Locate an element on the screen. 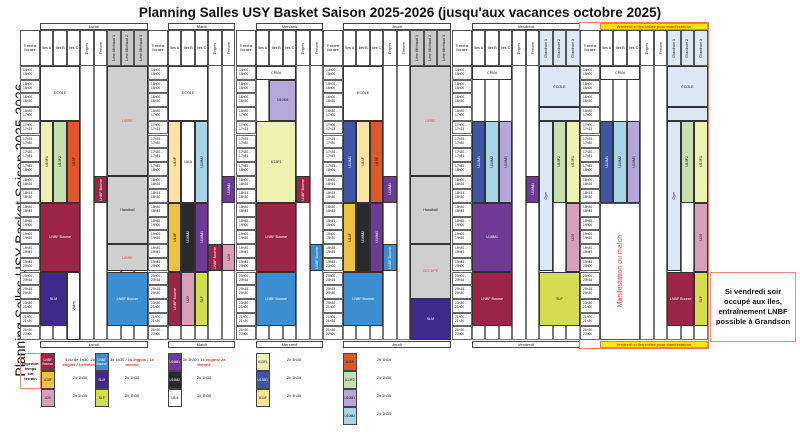 The width and height of the screenshot is (800, 439). day-header: Vendredi is located at coordinates (526, 26).